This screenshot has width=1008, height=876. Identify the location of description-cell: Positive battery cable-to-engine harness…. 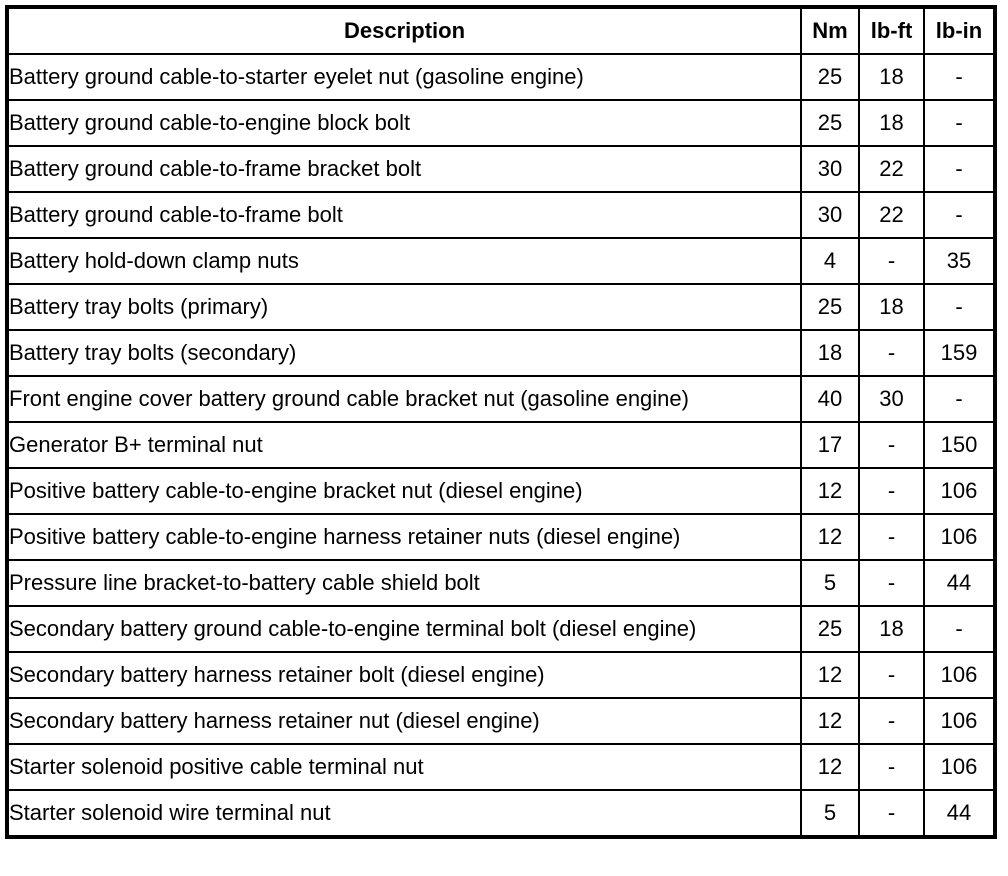
(404, 537).